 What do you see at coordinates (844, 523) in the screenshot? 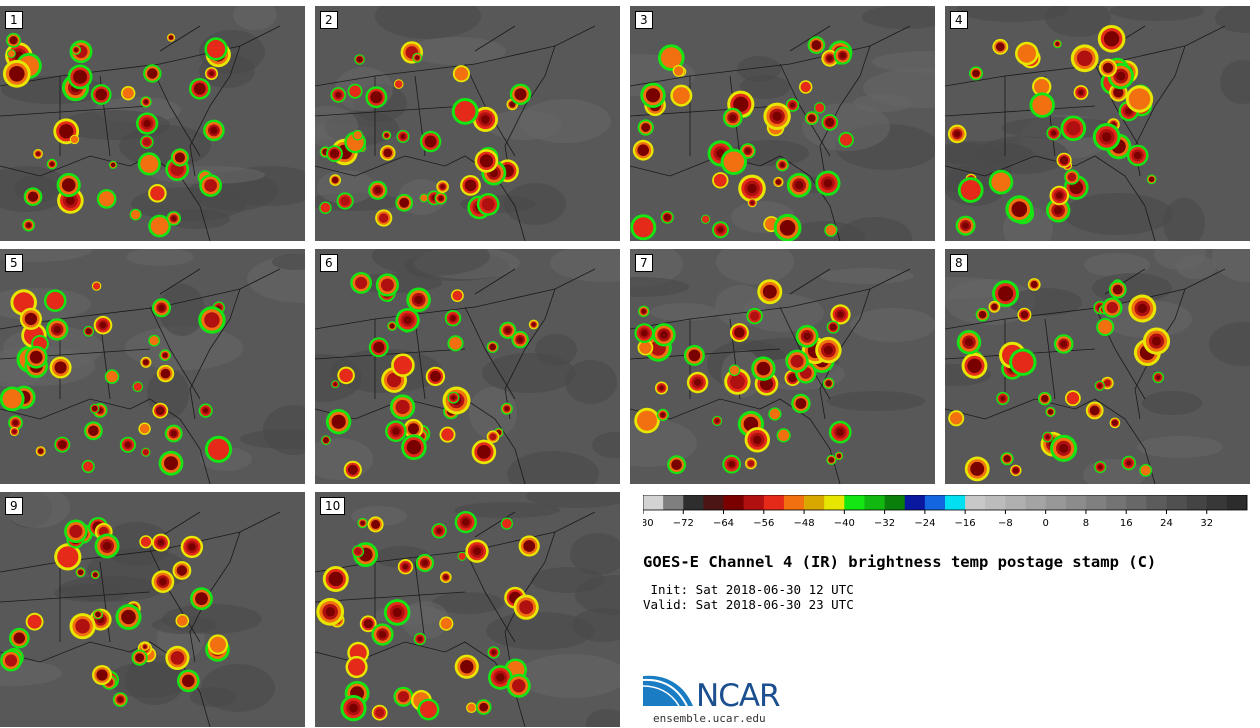
I see `colorbar-tick-label: −40` at bounding box center [844, 523].